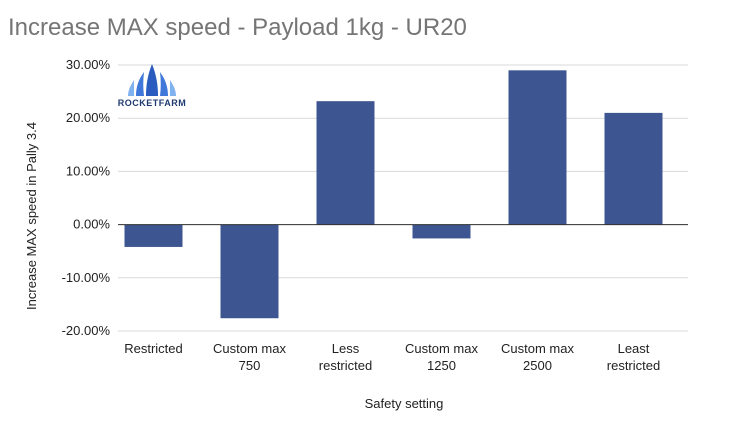  Describe the element at coordinates (152, 80) in the screenshot. I see `rocketfarm-logo-icon` at that location.